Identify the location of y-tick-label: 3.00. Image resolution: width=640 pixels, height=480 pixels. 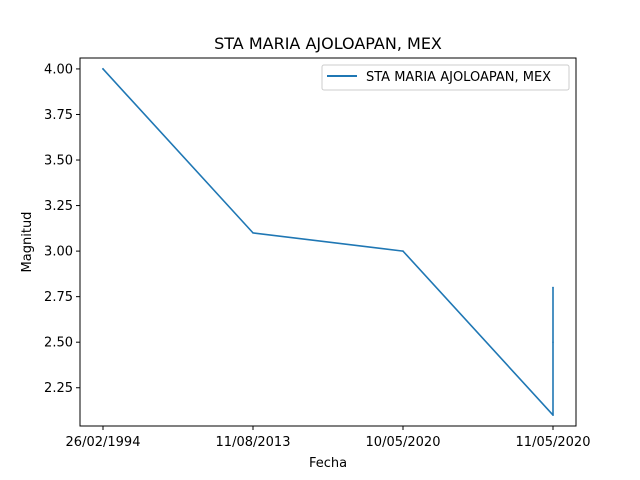
(58, 252).